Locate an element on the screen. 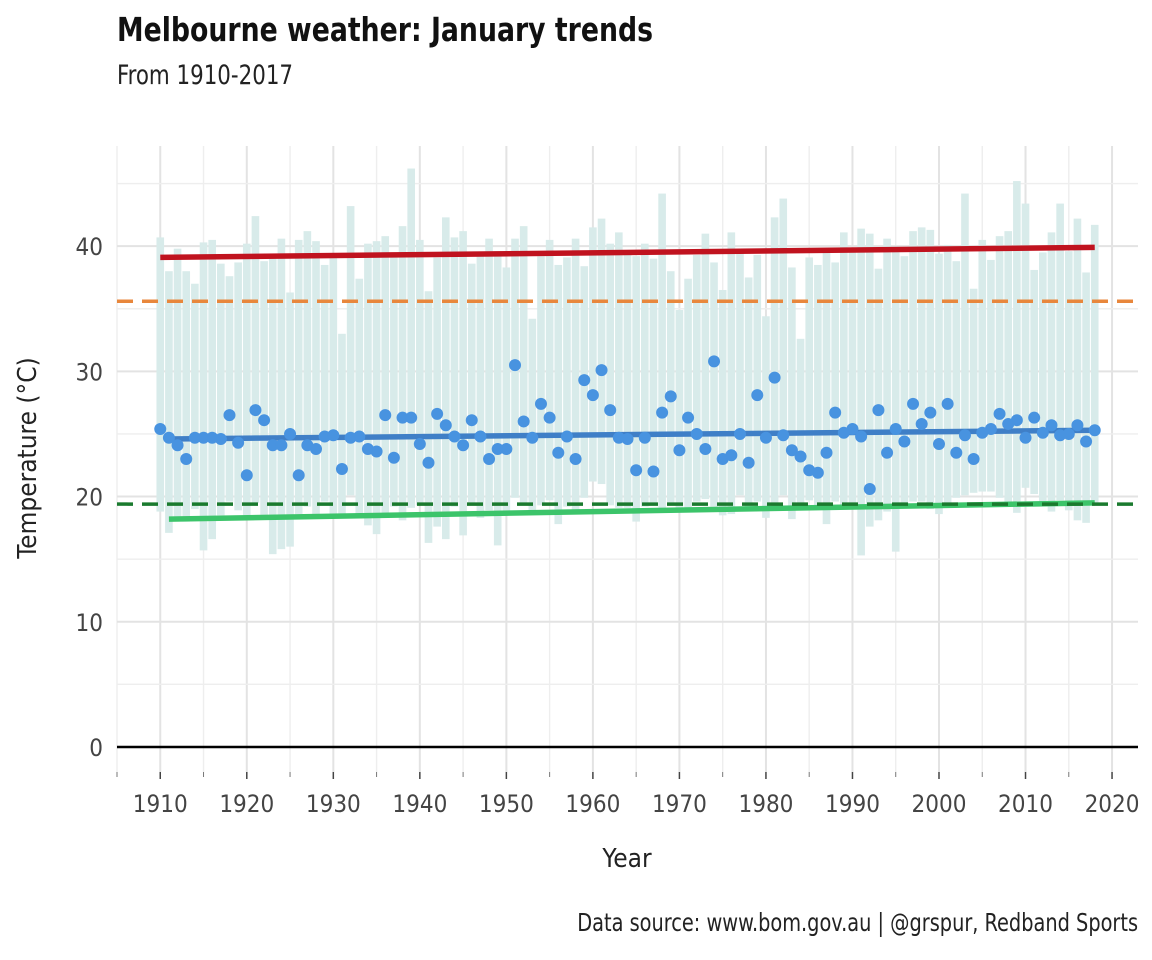 The image size is (1152, 960). mean-points is located at coordinates (627, 425).